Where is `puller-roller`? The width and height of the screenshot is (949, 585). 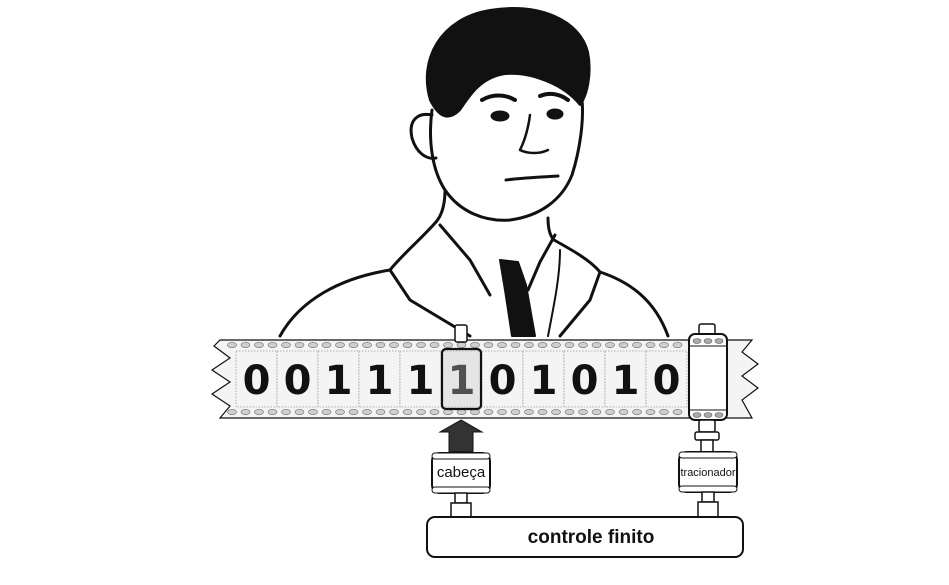
puller-roller is located at coordinates (708, 388).